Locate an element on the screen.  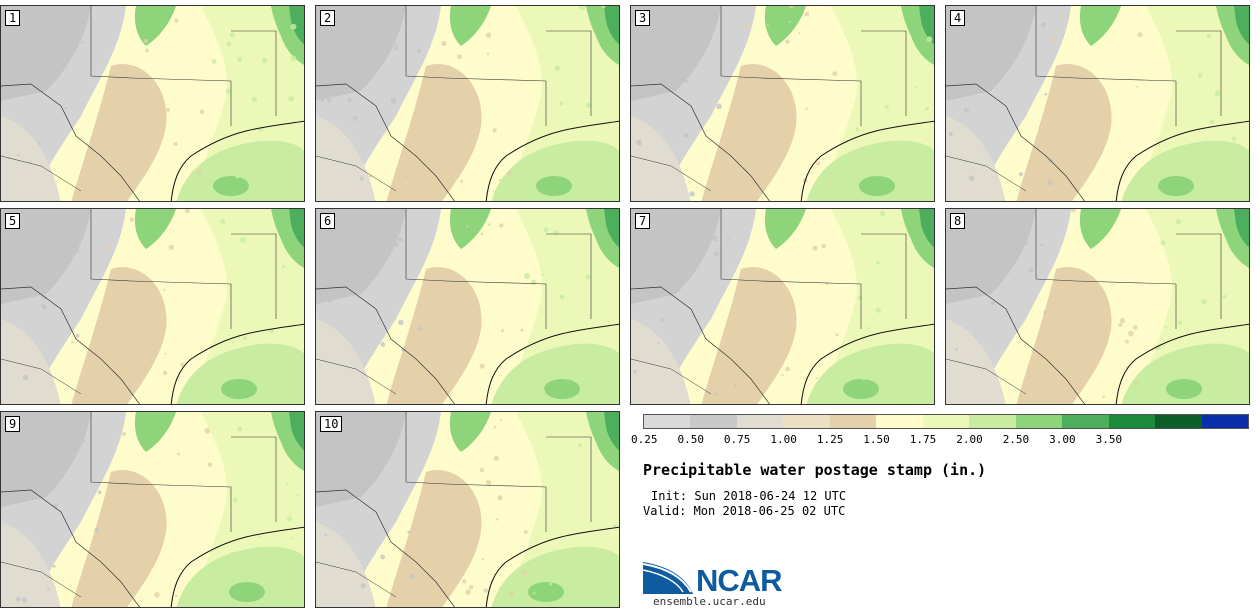
stamp-panel-5: 5 is located at coordinates (152, 306).